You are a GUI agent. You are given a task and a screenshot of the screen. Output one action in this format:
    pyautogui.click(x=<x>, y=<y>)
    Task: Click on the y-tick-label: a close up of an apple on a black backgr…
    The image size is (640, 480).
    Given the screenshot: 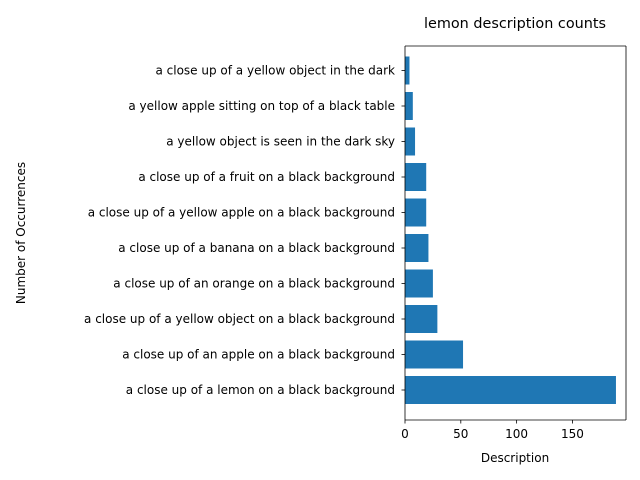 What is the action you would take?
    pyautogui.click(x=258, y=355)
    